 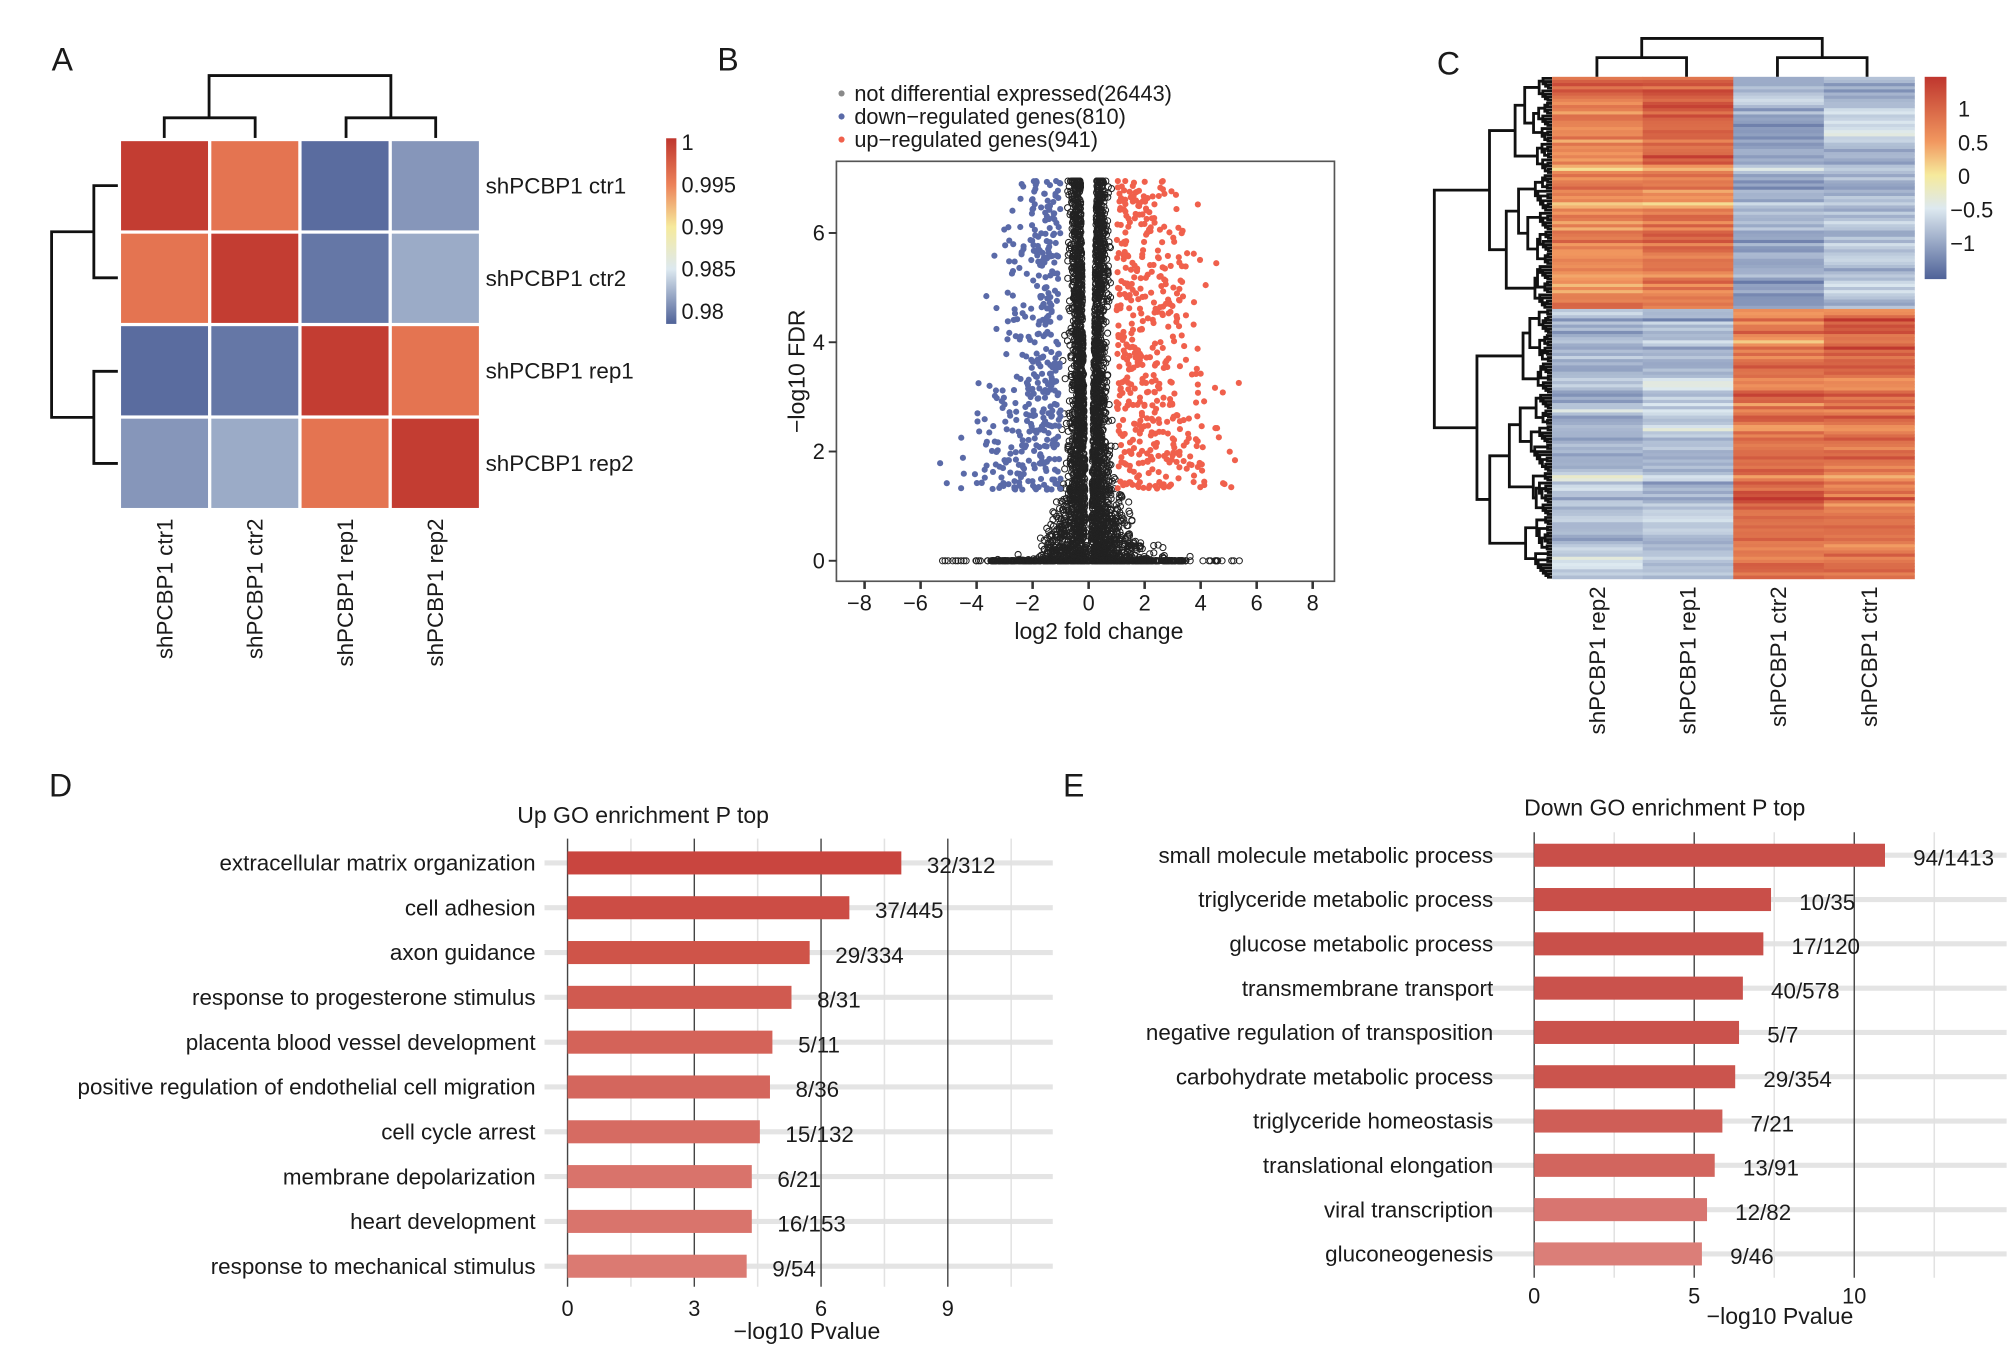 What do you see at coordinates (560, 370) in the screenshot?
I see `row-label: shPCBP1 rep1` at bounding box center [560, 370].